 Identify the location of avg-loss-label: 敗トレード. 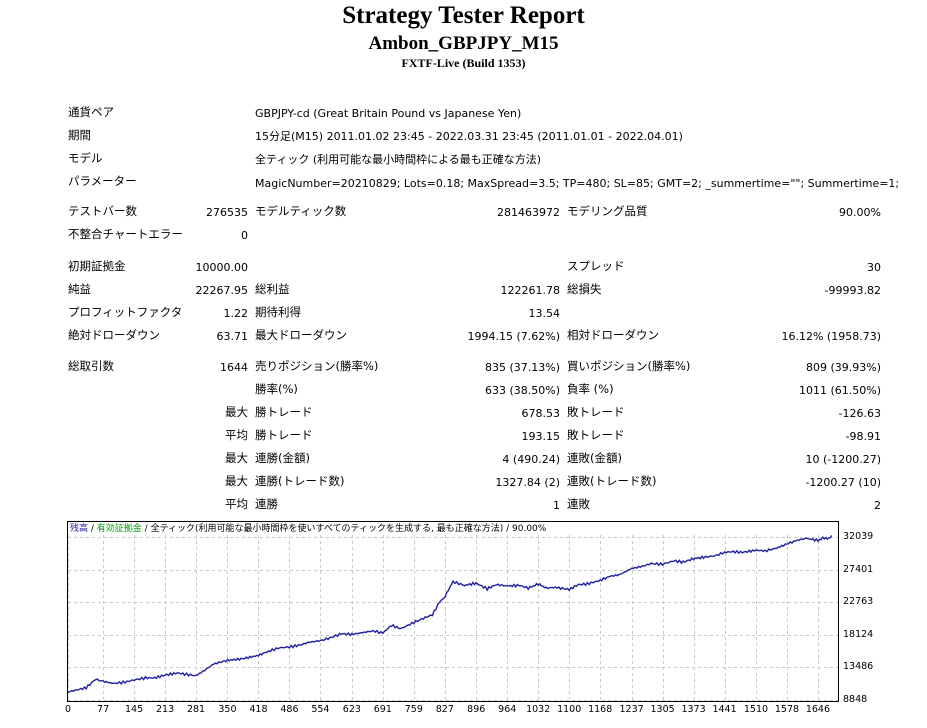
(596, 435).